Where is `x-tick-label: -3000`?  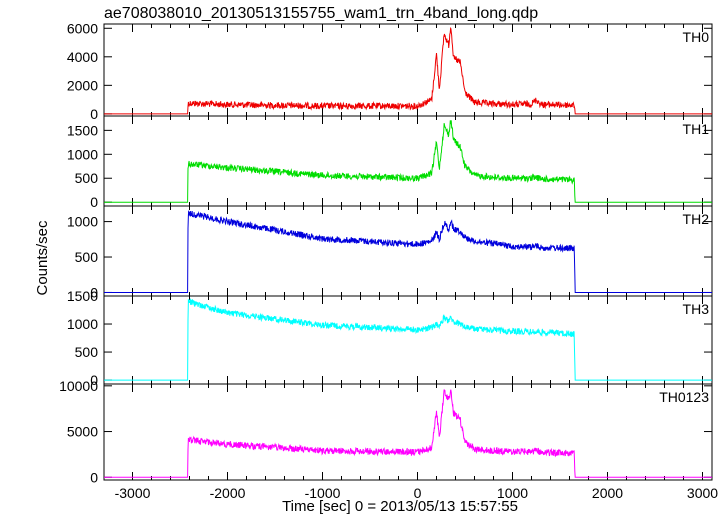
x-tick-label: -3000 is located at coordinates (133, 493).